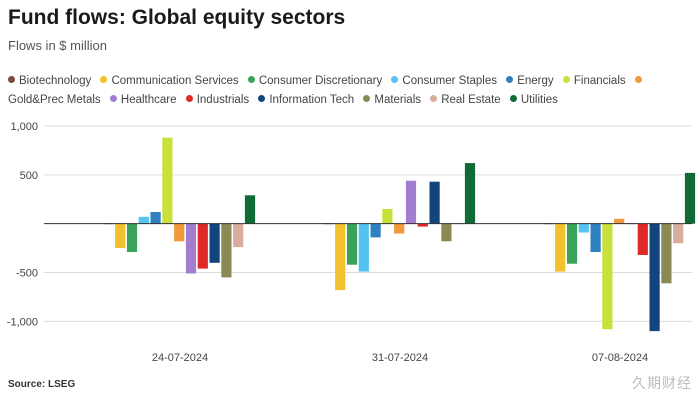 The width and height of the screenshot is (700, 403). I want to click on legend-item: Industrials, so click(214, 100).